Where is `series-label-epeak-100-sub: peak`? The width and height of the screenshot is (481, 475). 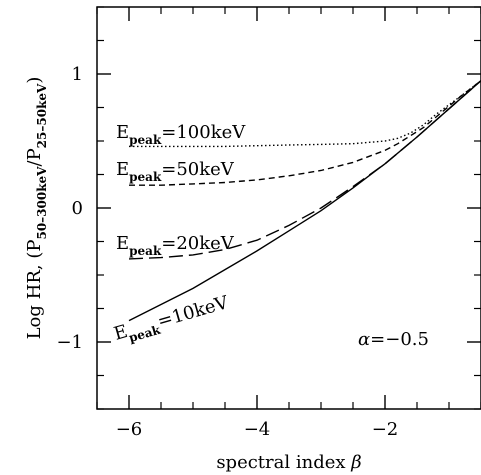
series-label-epeak-100-sub: peak is located at coordinates (145, 140).